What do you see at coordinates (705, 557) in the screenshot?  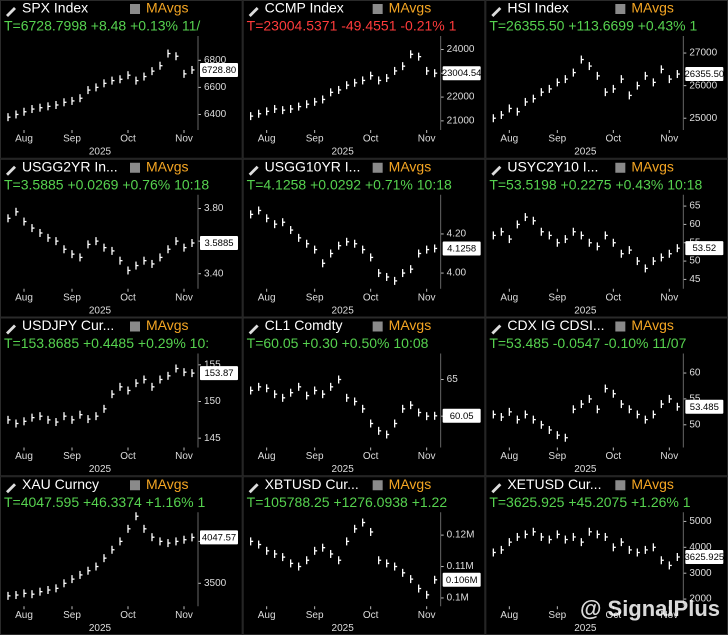 I see `last-value-label: 3625.925` at bounding box center [705, 557].